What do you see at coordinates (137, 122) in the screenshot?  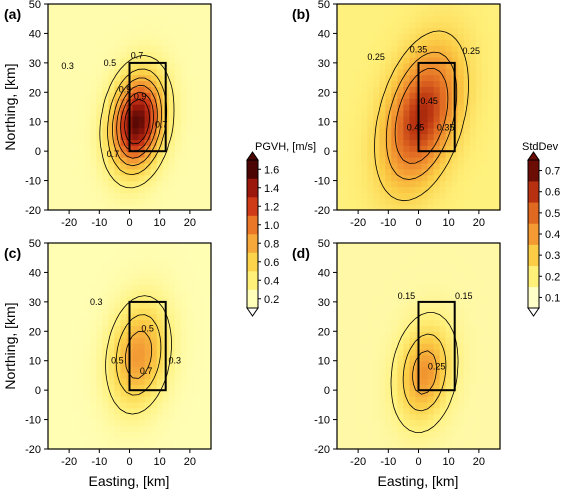 I see `contour-line` at bounding box center [137, 122].